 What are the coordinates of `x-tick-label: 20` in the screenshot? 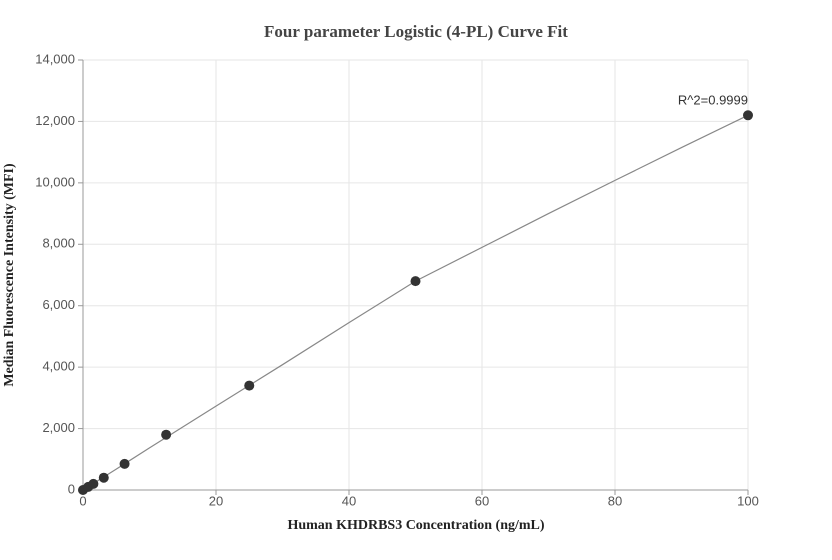 It's located at (216, 500).